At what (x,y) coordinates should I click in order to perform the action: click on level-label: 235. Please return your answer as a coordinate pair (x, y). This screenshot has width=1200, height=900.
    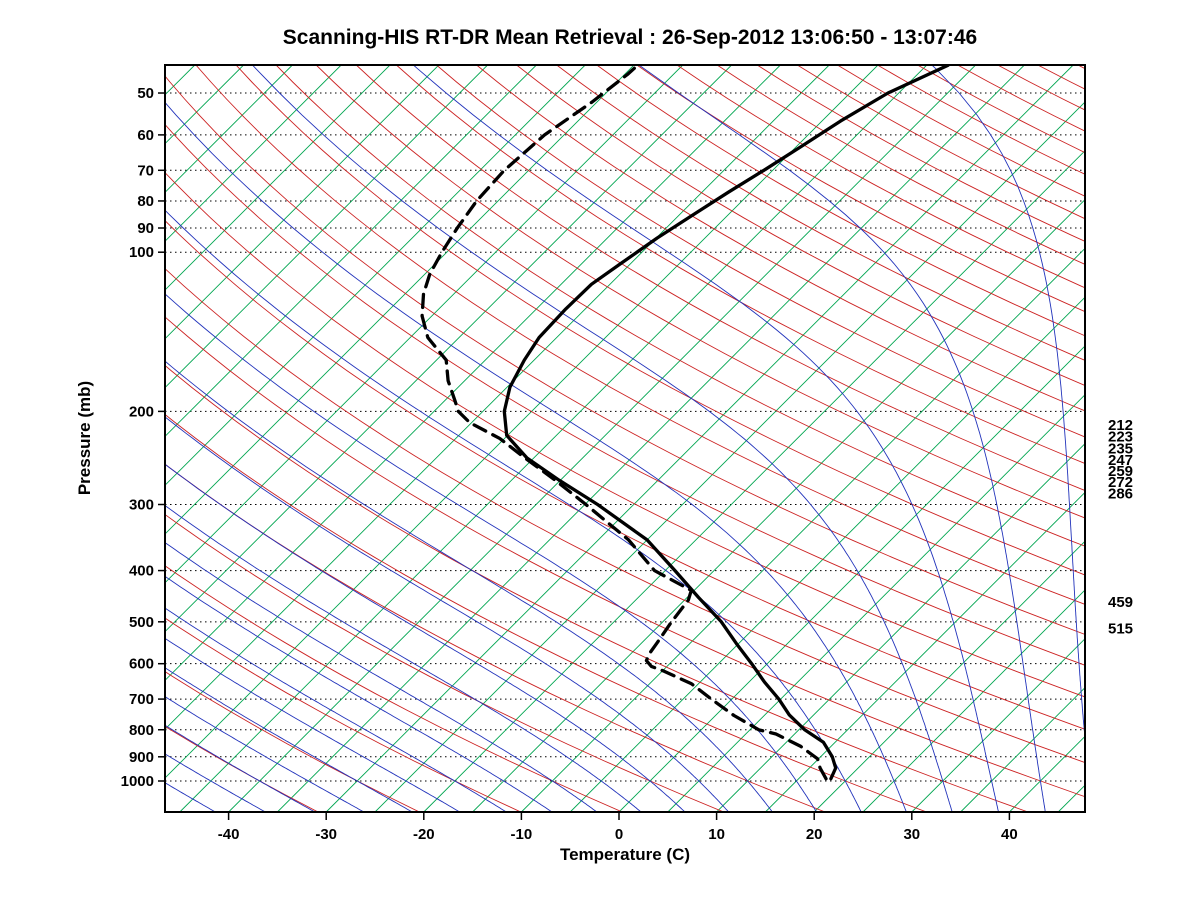
    Looking at the image, I should click on (1120, 448).